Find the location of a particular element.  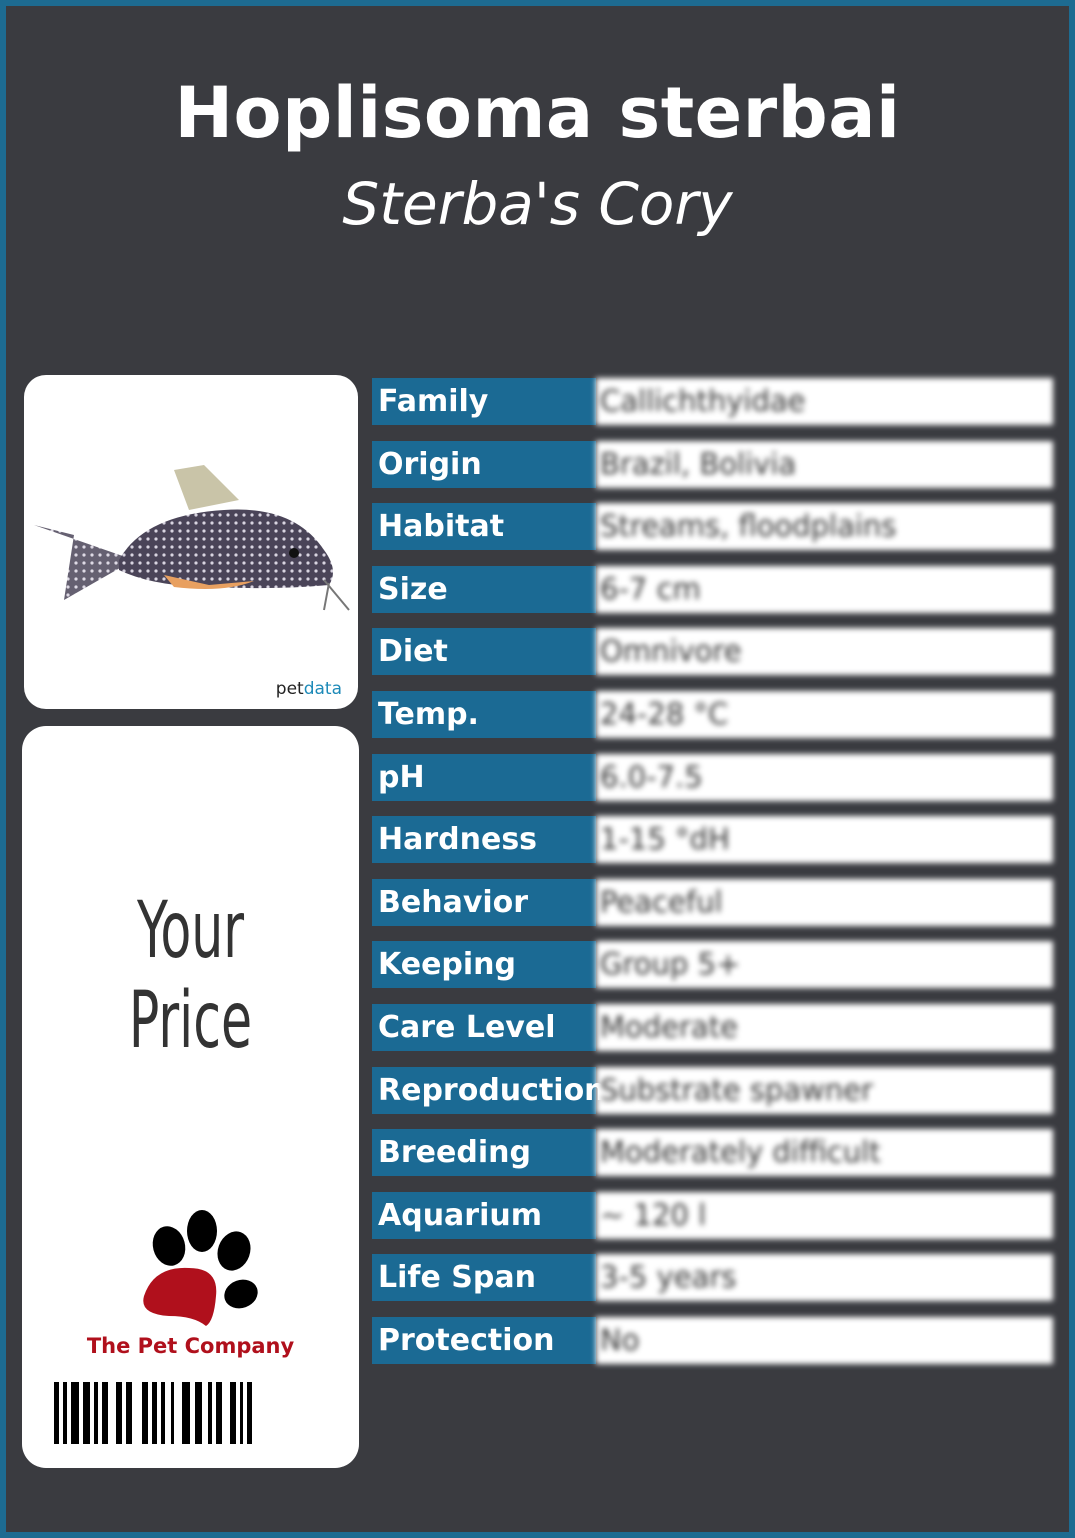

fish-image-card: petdata is located at coordinates (191, 542).